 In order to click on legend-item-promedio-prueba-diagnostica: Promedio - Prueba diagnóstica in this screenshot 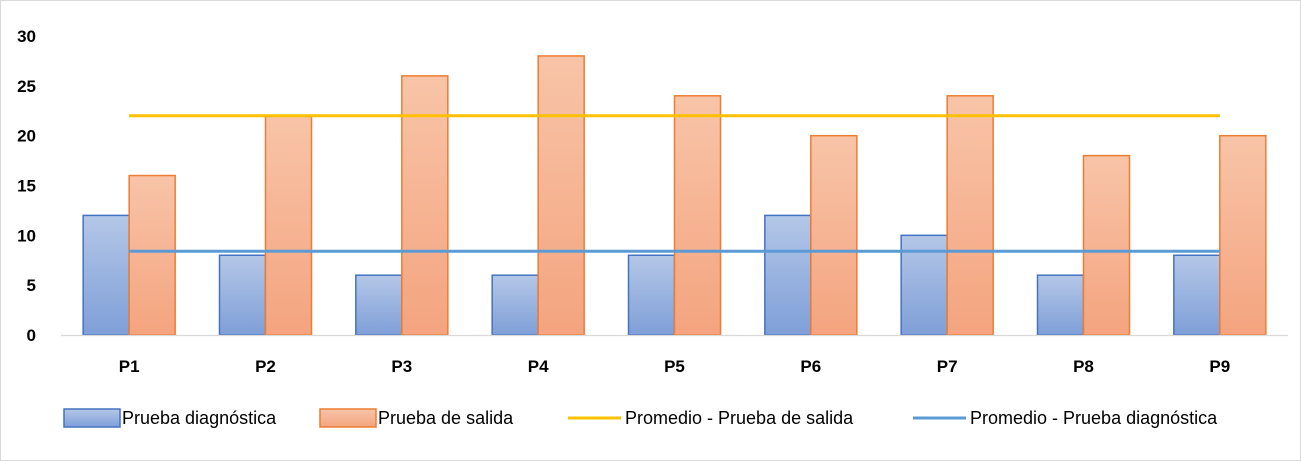, I will do `click(1065, 418)`.